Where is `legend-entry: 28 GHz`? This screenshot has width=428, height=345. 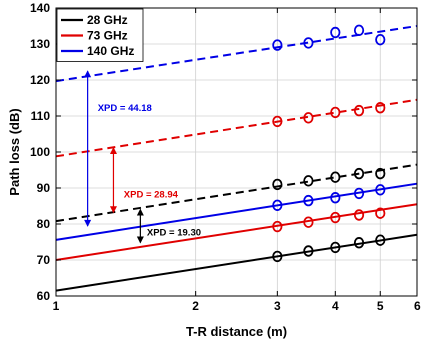
legend-entry: 28 GHz is located at coordinates (107, 20).